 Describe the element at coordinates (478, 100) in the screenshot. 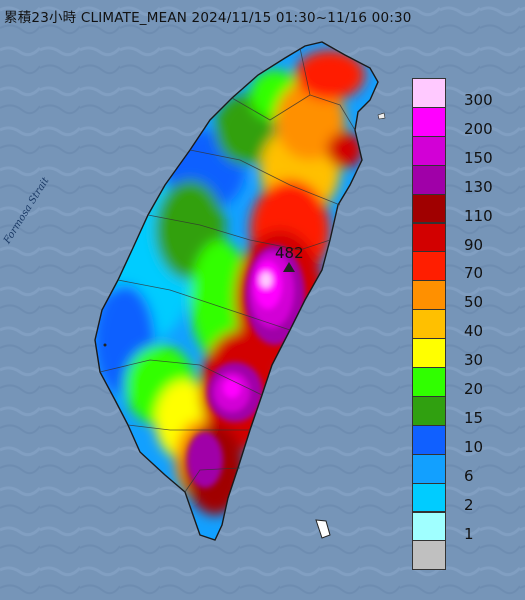

I see `legend-label: 300` at that location.